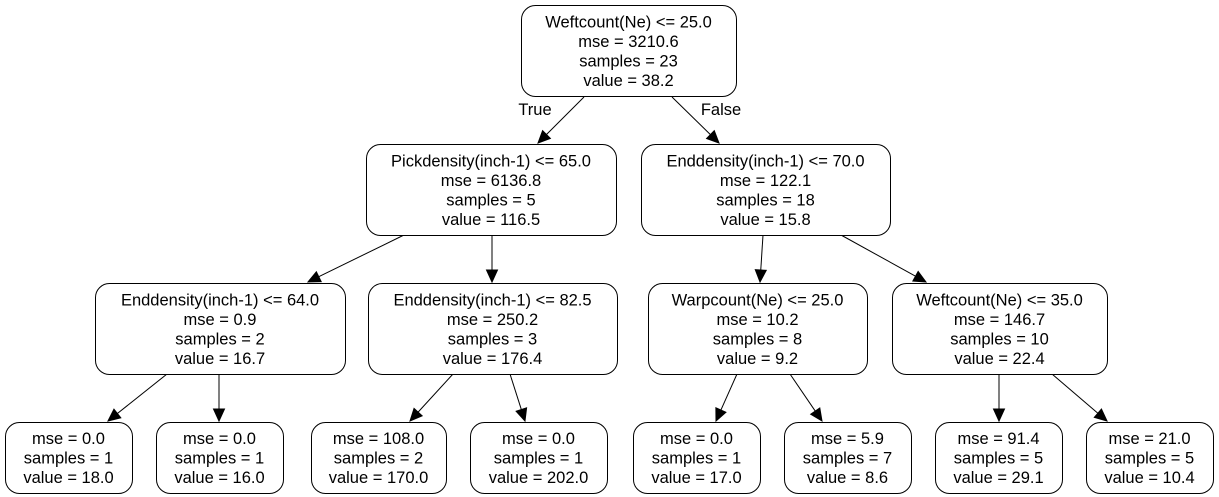  I want to click on node-text-line: value = 202.0, so click(539, 478).